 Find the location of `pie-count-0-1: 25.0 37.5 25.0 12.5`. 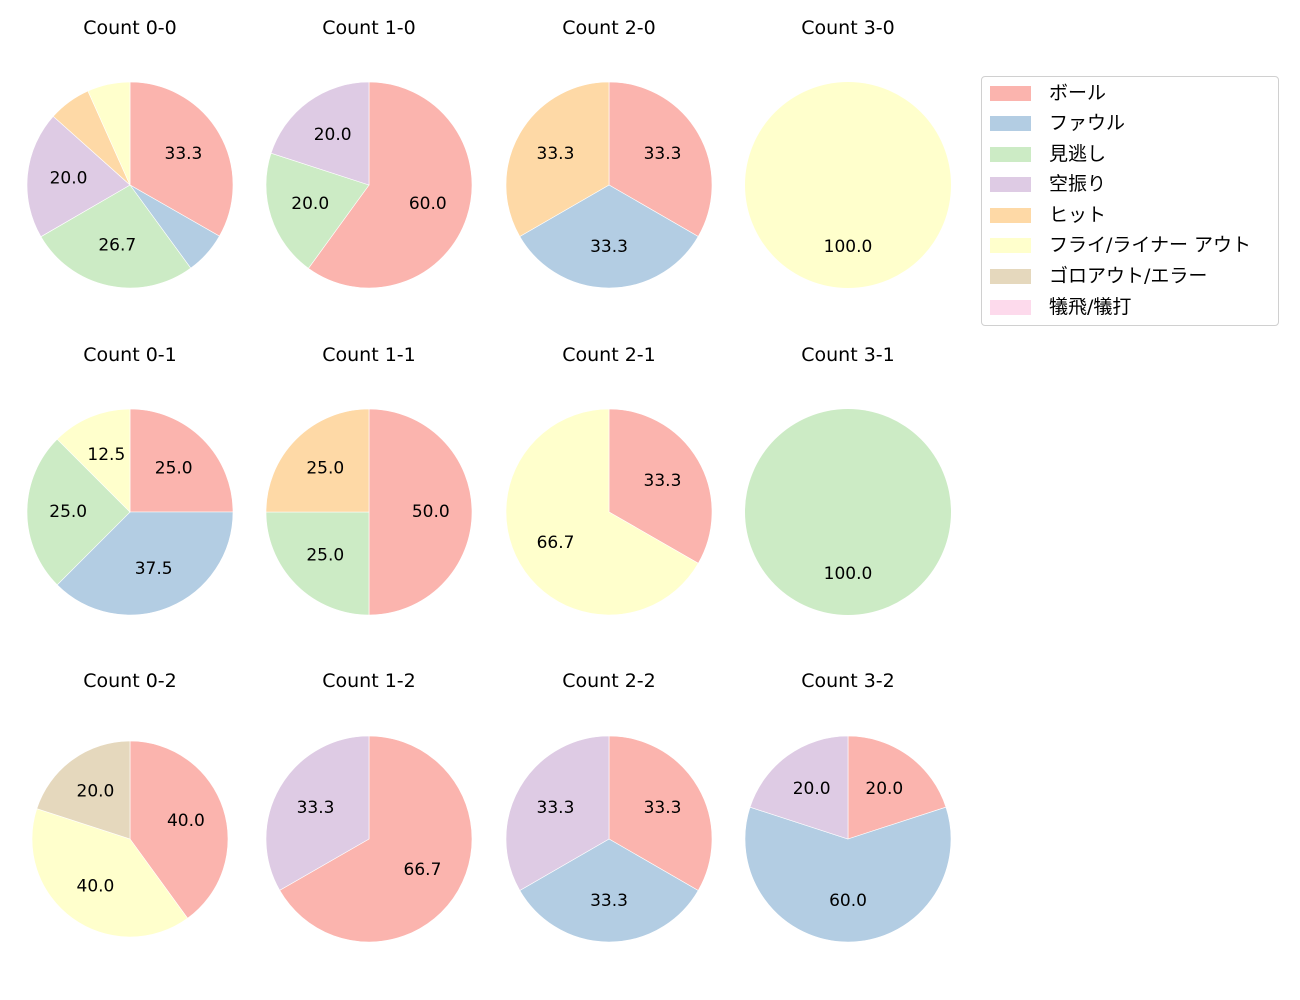

pie-count-0-1: 25.0 37.5 25.0 12.5 is located at coordinates (130, 512).